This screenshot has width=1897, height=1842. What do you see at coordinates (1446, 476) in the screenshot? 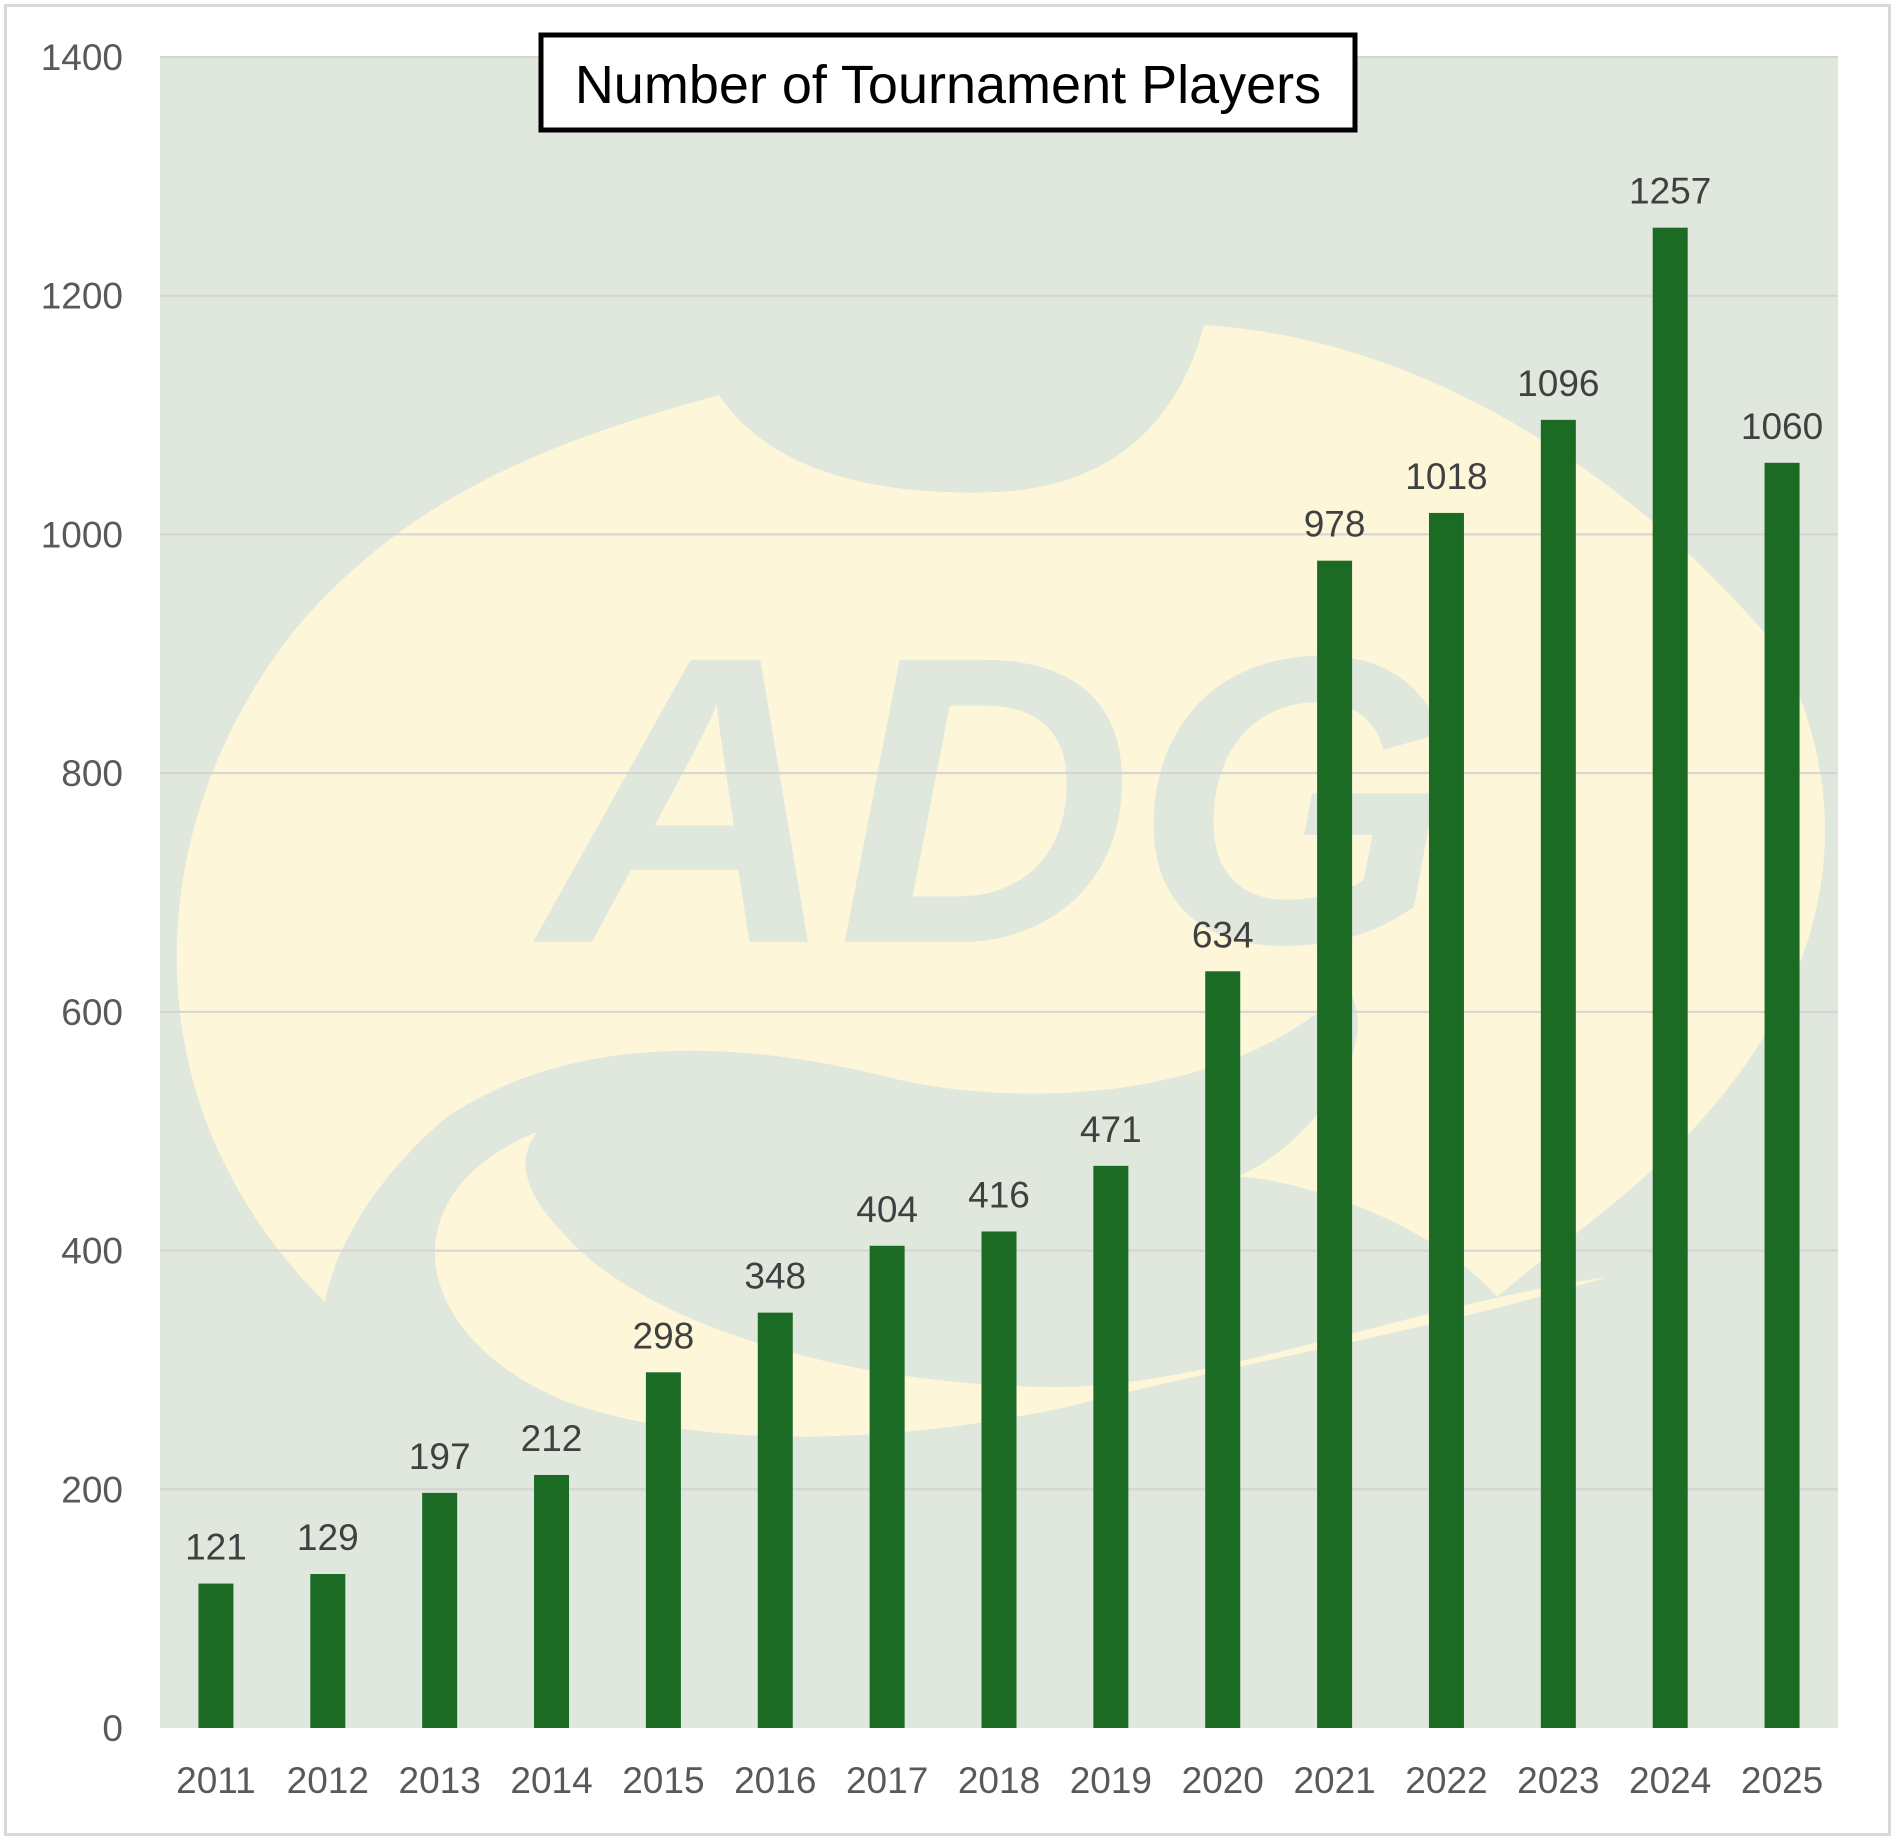
I see `data-label: 1018` at bounding box center [1446, 476].